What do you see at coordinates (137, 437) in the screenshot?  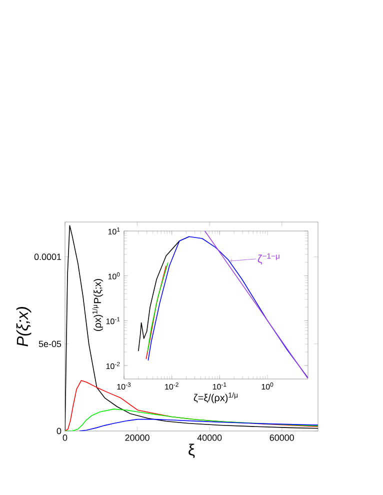 I see `x-tick-label: 20000` at bounding box center [137, 437].